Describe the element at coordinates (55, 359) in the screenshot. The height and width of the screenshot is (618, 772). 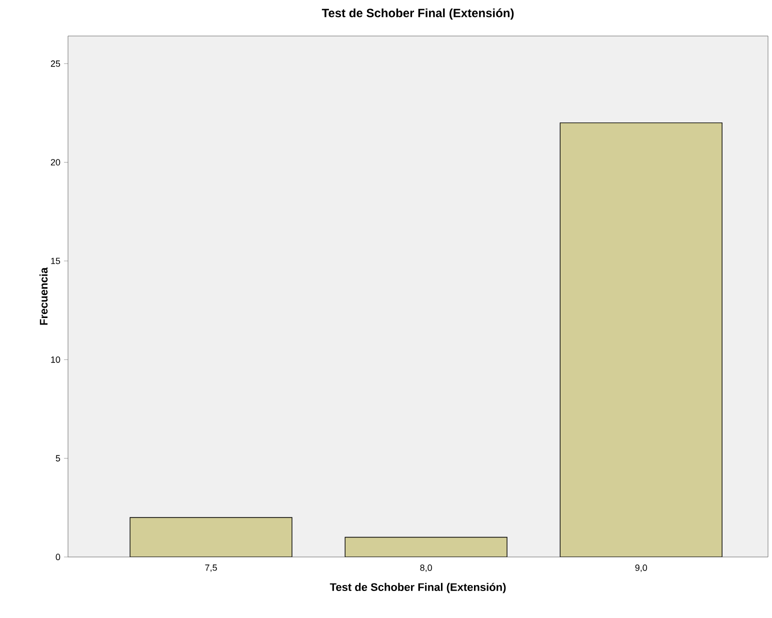
I see `y-tick-label: 10` at that location.